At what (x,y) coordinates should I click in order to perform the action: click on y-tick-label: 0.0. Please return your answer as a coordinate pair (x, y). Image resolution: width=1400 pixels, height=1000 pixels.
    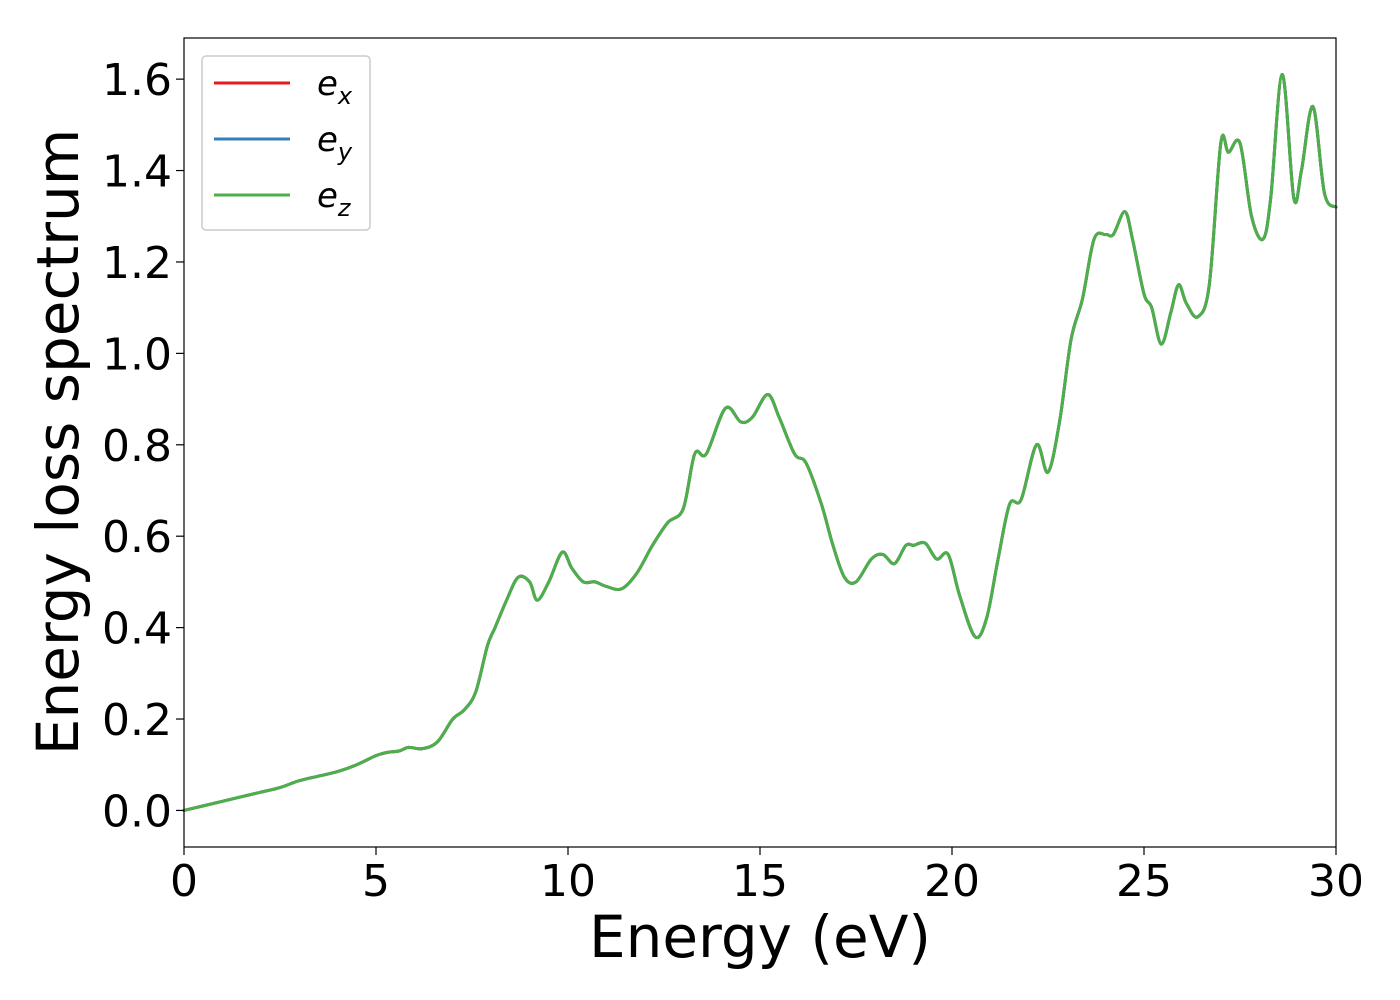
    Looking at the image, I should click on (137, 811).